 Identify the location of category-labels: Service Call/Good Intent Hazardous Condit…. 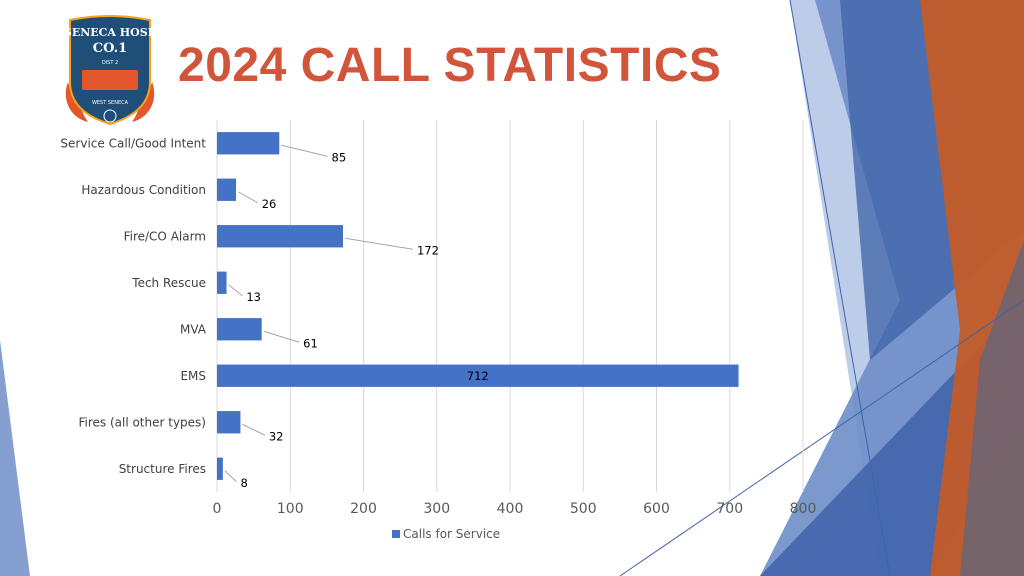
(133, 306).